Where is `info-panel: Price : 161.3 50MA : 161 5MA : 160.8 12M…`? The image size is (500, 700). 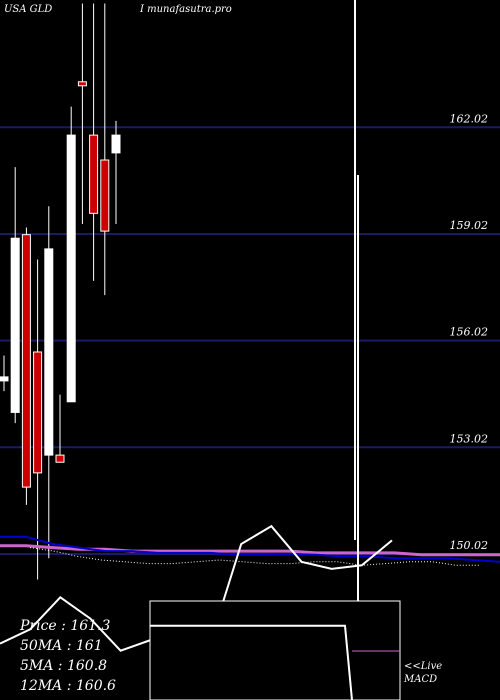 info-panel: Price : 161.3 50MA : 161 5MA : 160.8 12M… is located at coordinates (68, 656).